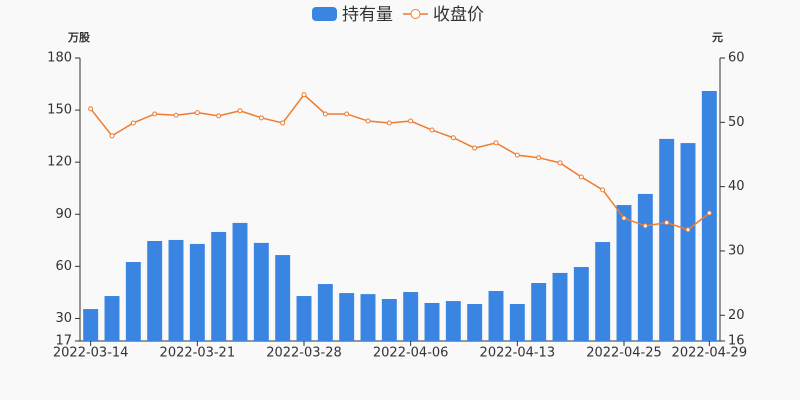 This screenshot has height=400, width=800. I want to click on y-tick-label: 90, so click(63, 214).